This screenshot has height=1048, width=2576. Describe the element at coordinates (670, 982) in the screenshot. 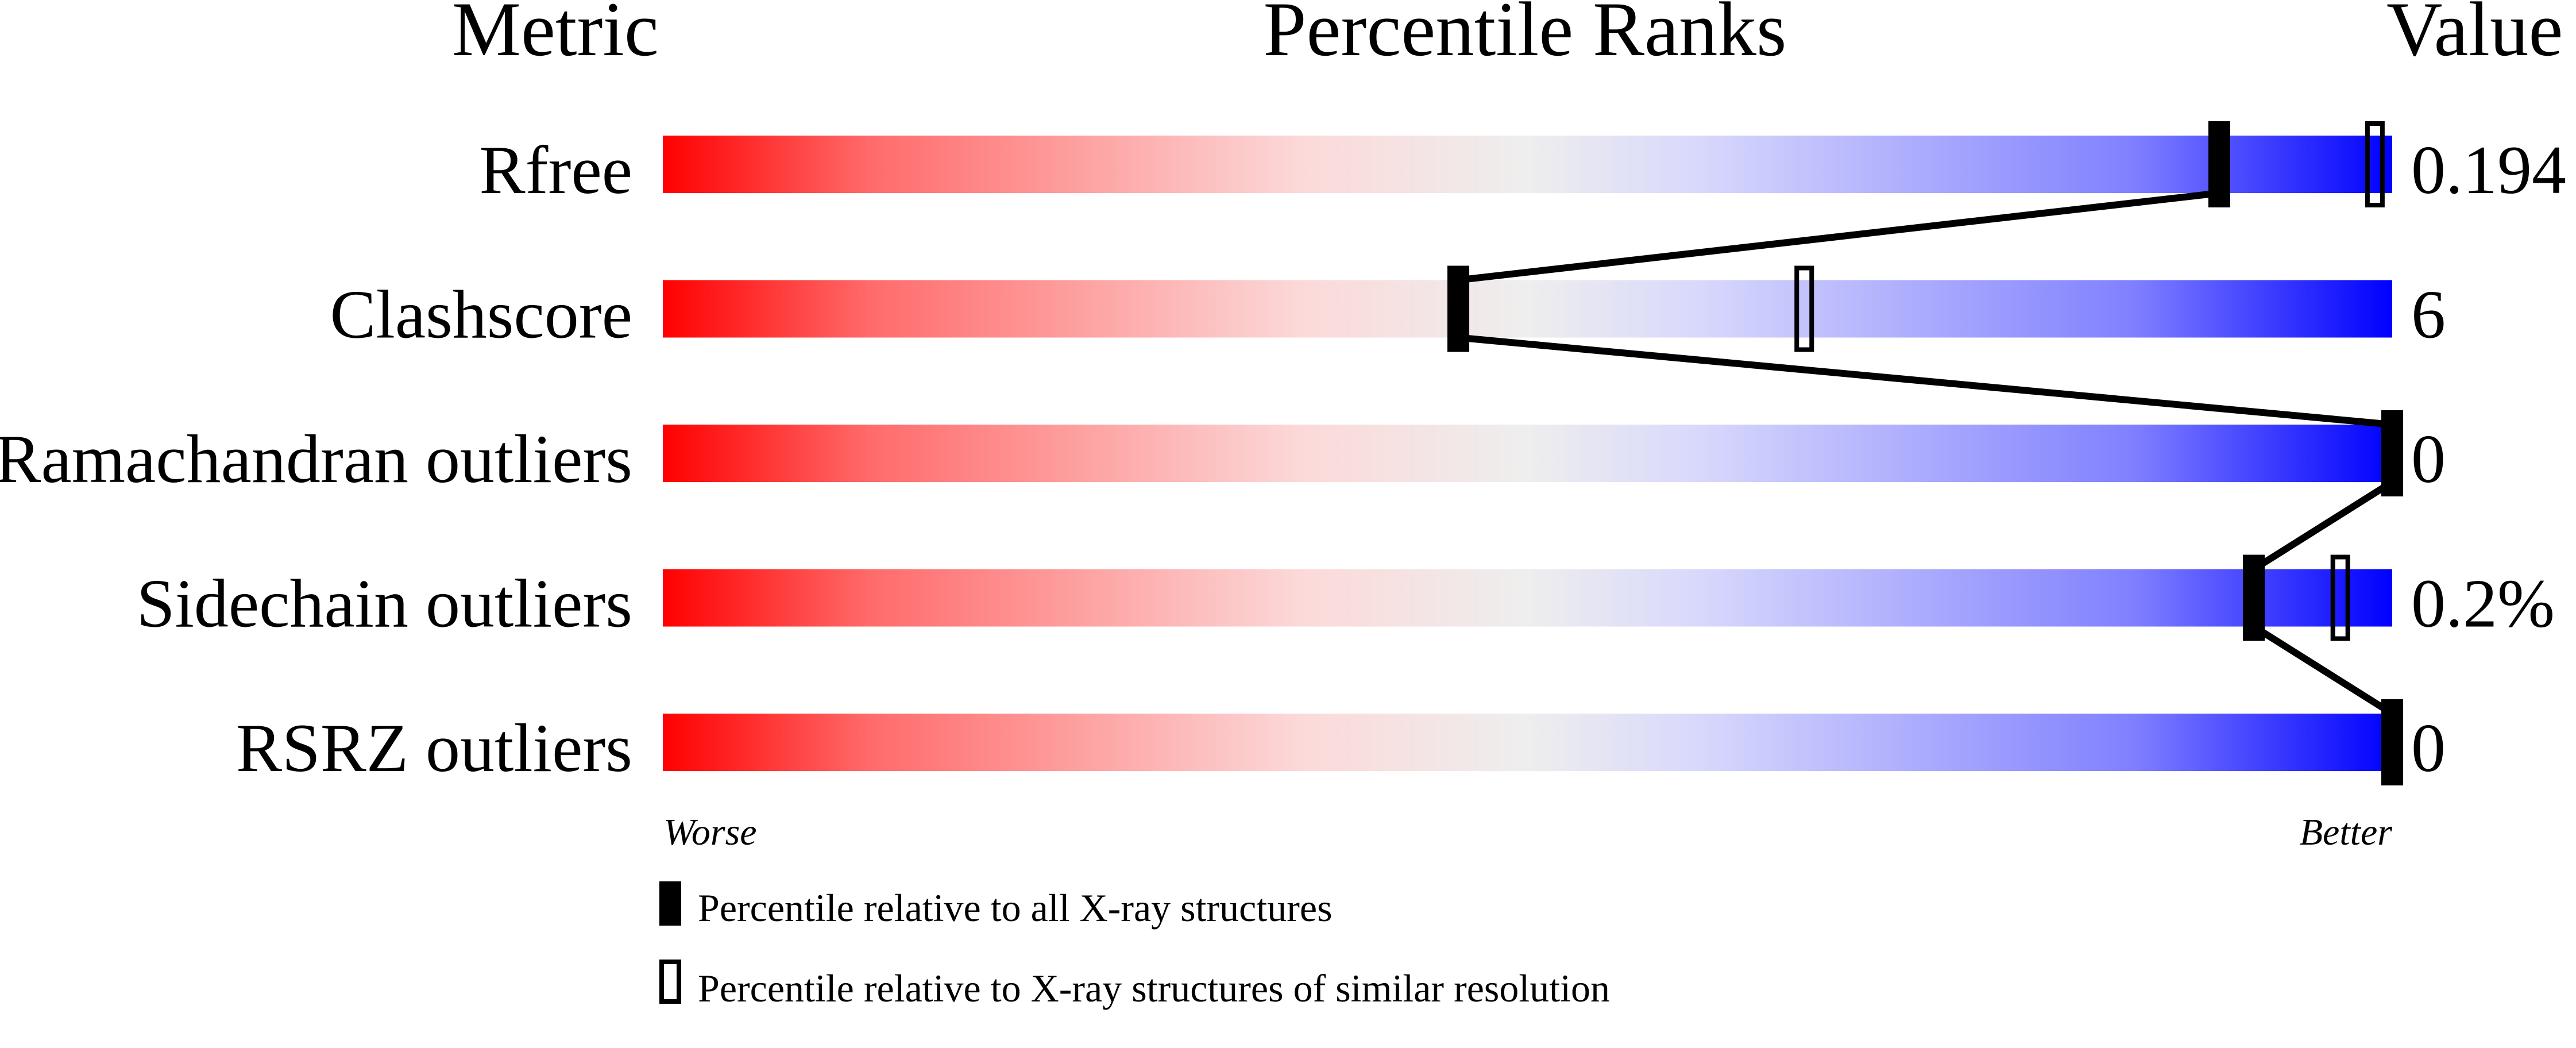

I see `legend-open-marker` at that location.